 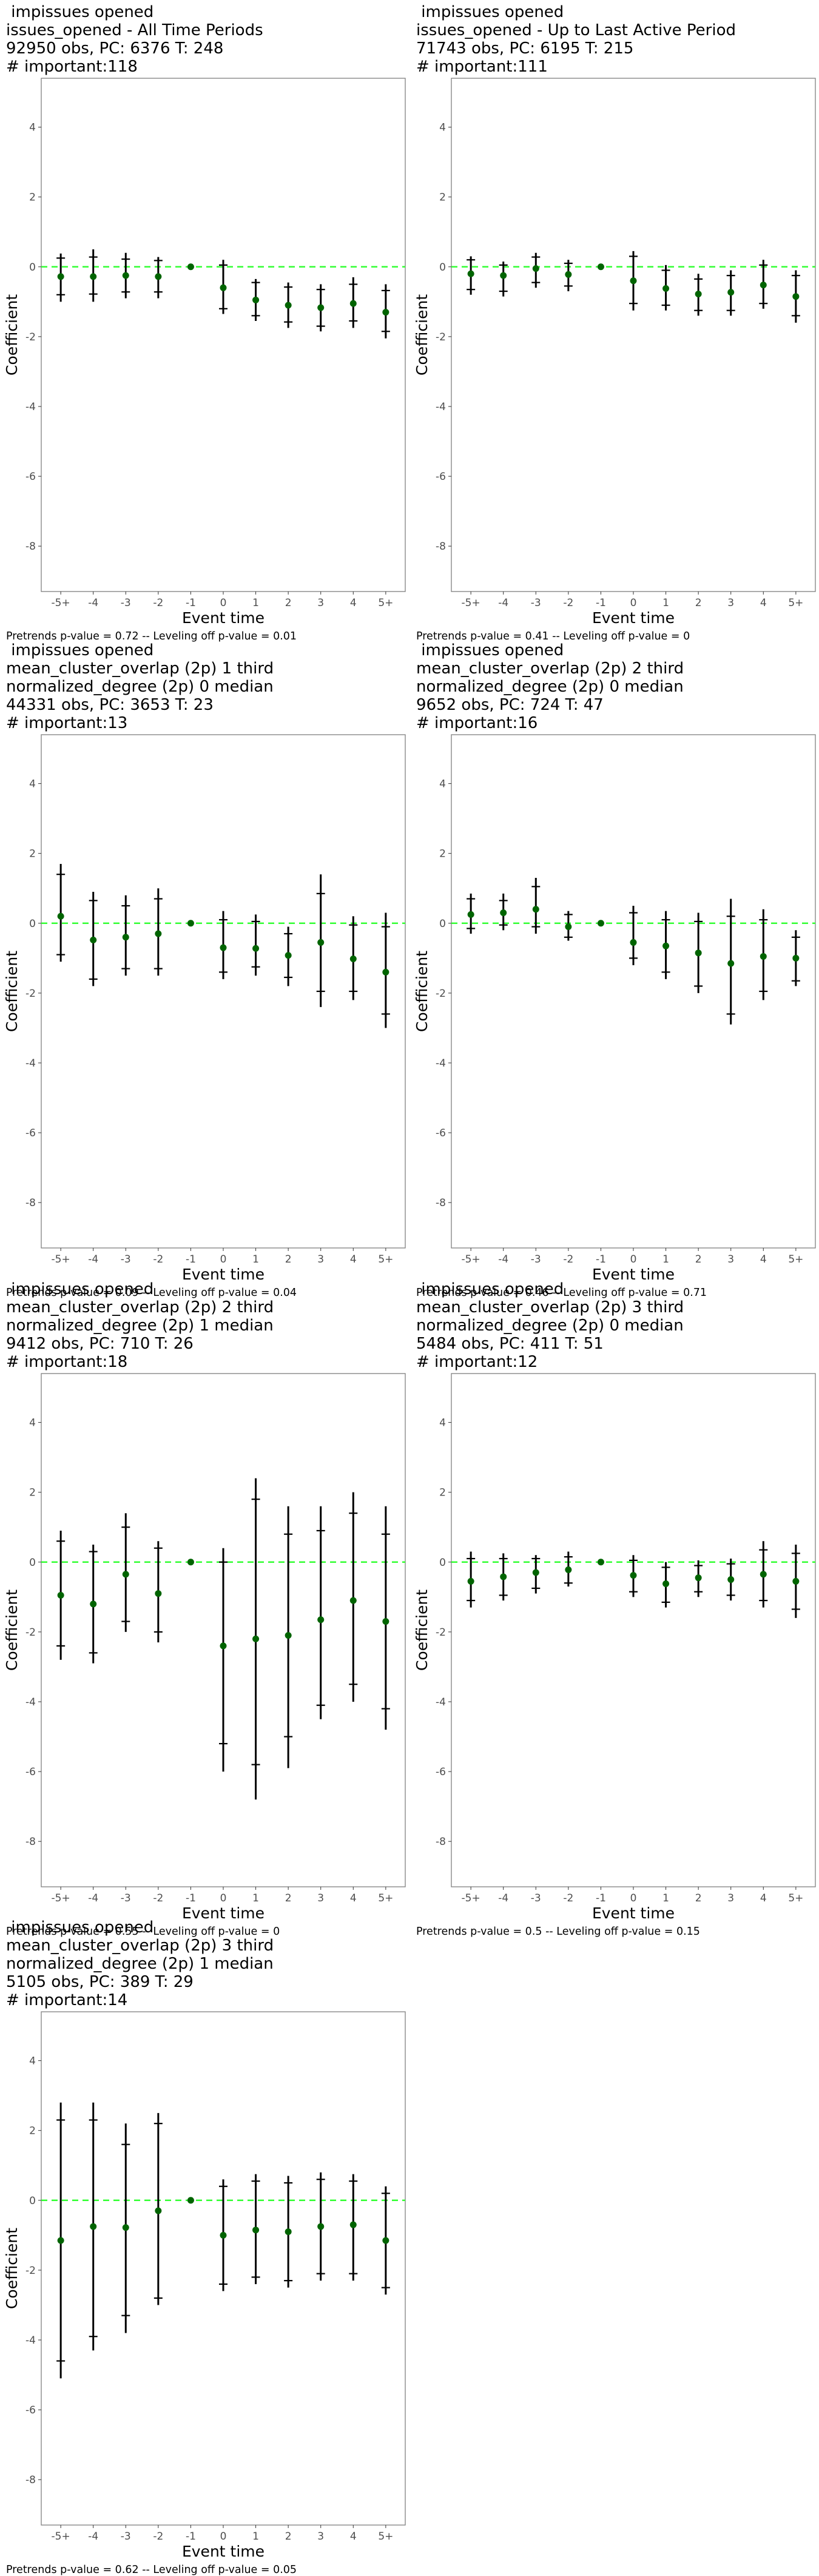 I want to click on y-tick-label: -4, so click(x=30, y=407).